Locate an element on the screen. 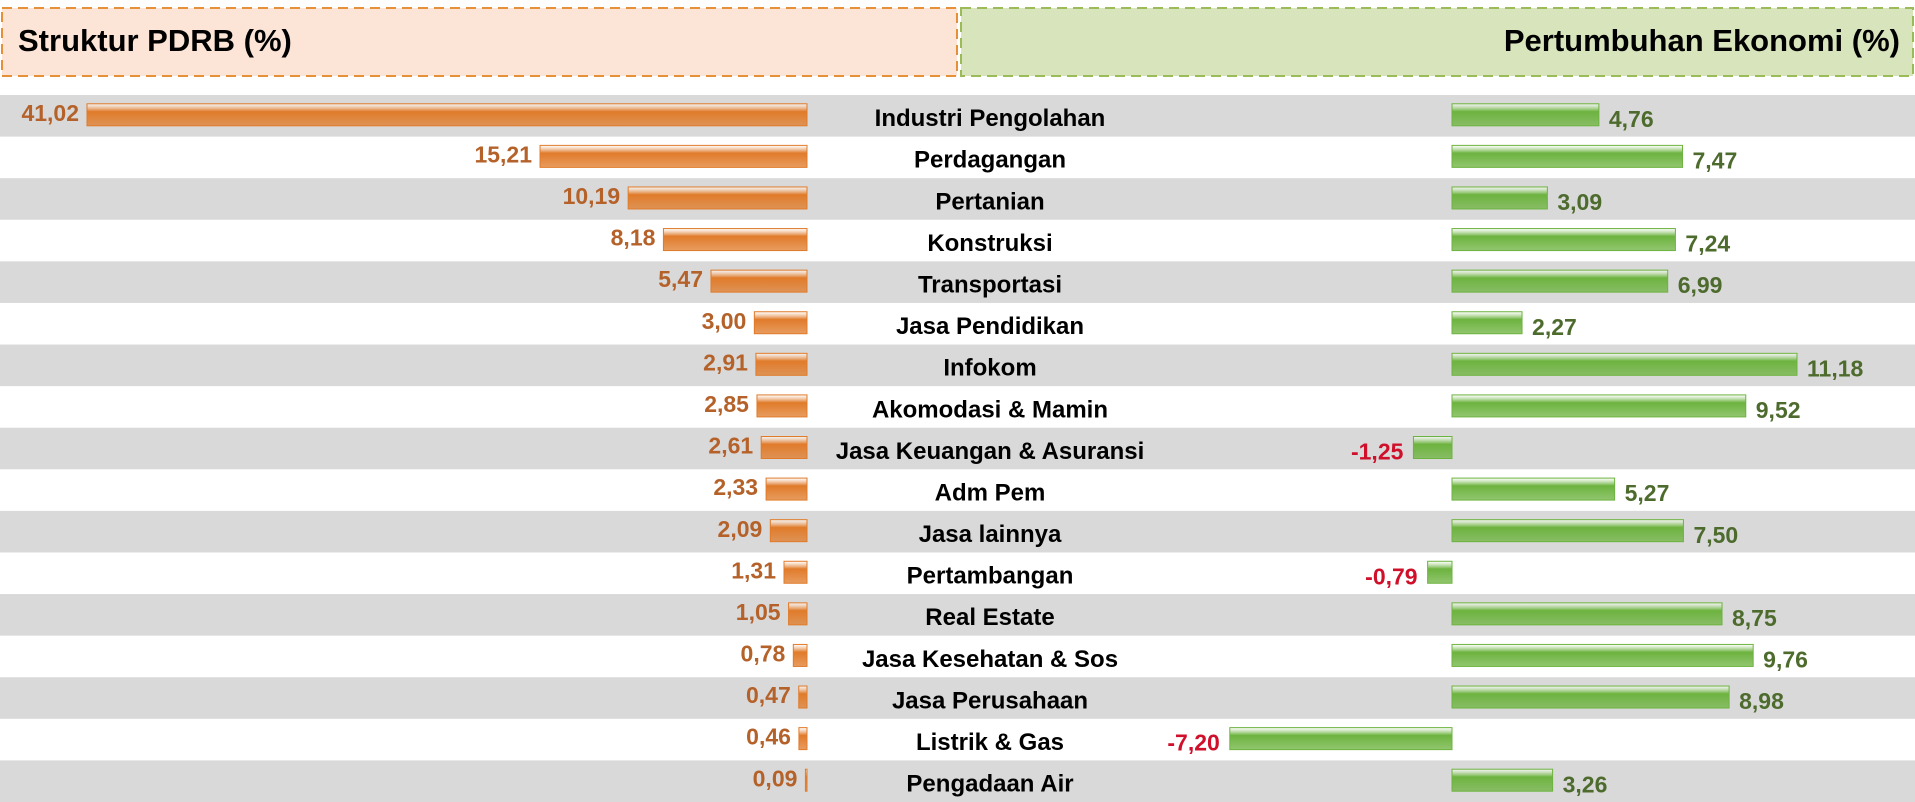 The width and height of the screenshot is (1915, 802). category-label: Infokom is located at coordinates (989, 368).